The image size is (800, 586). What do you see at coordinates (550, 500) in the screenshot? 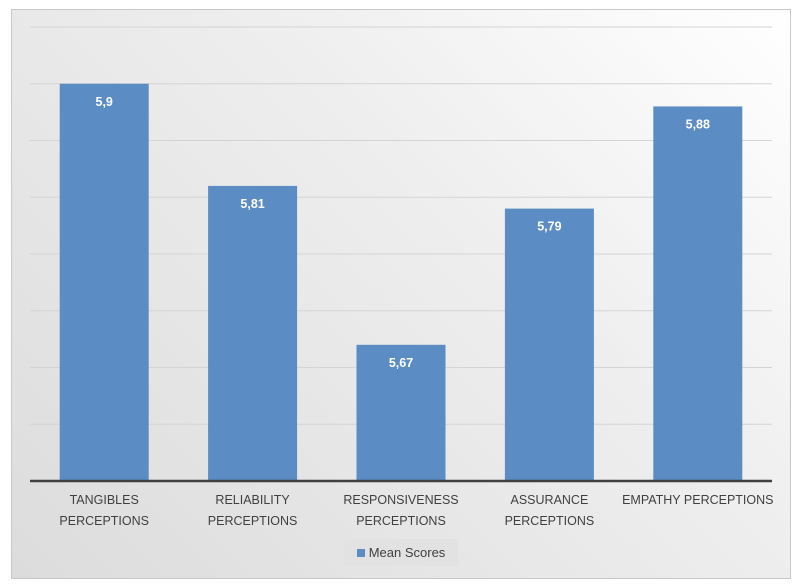
I see `x-tick-label: ASSURANCE` at bounding box center [550, 500].